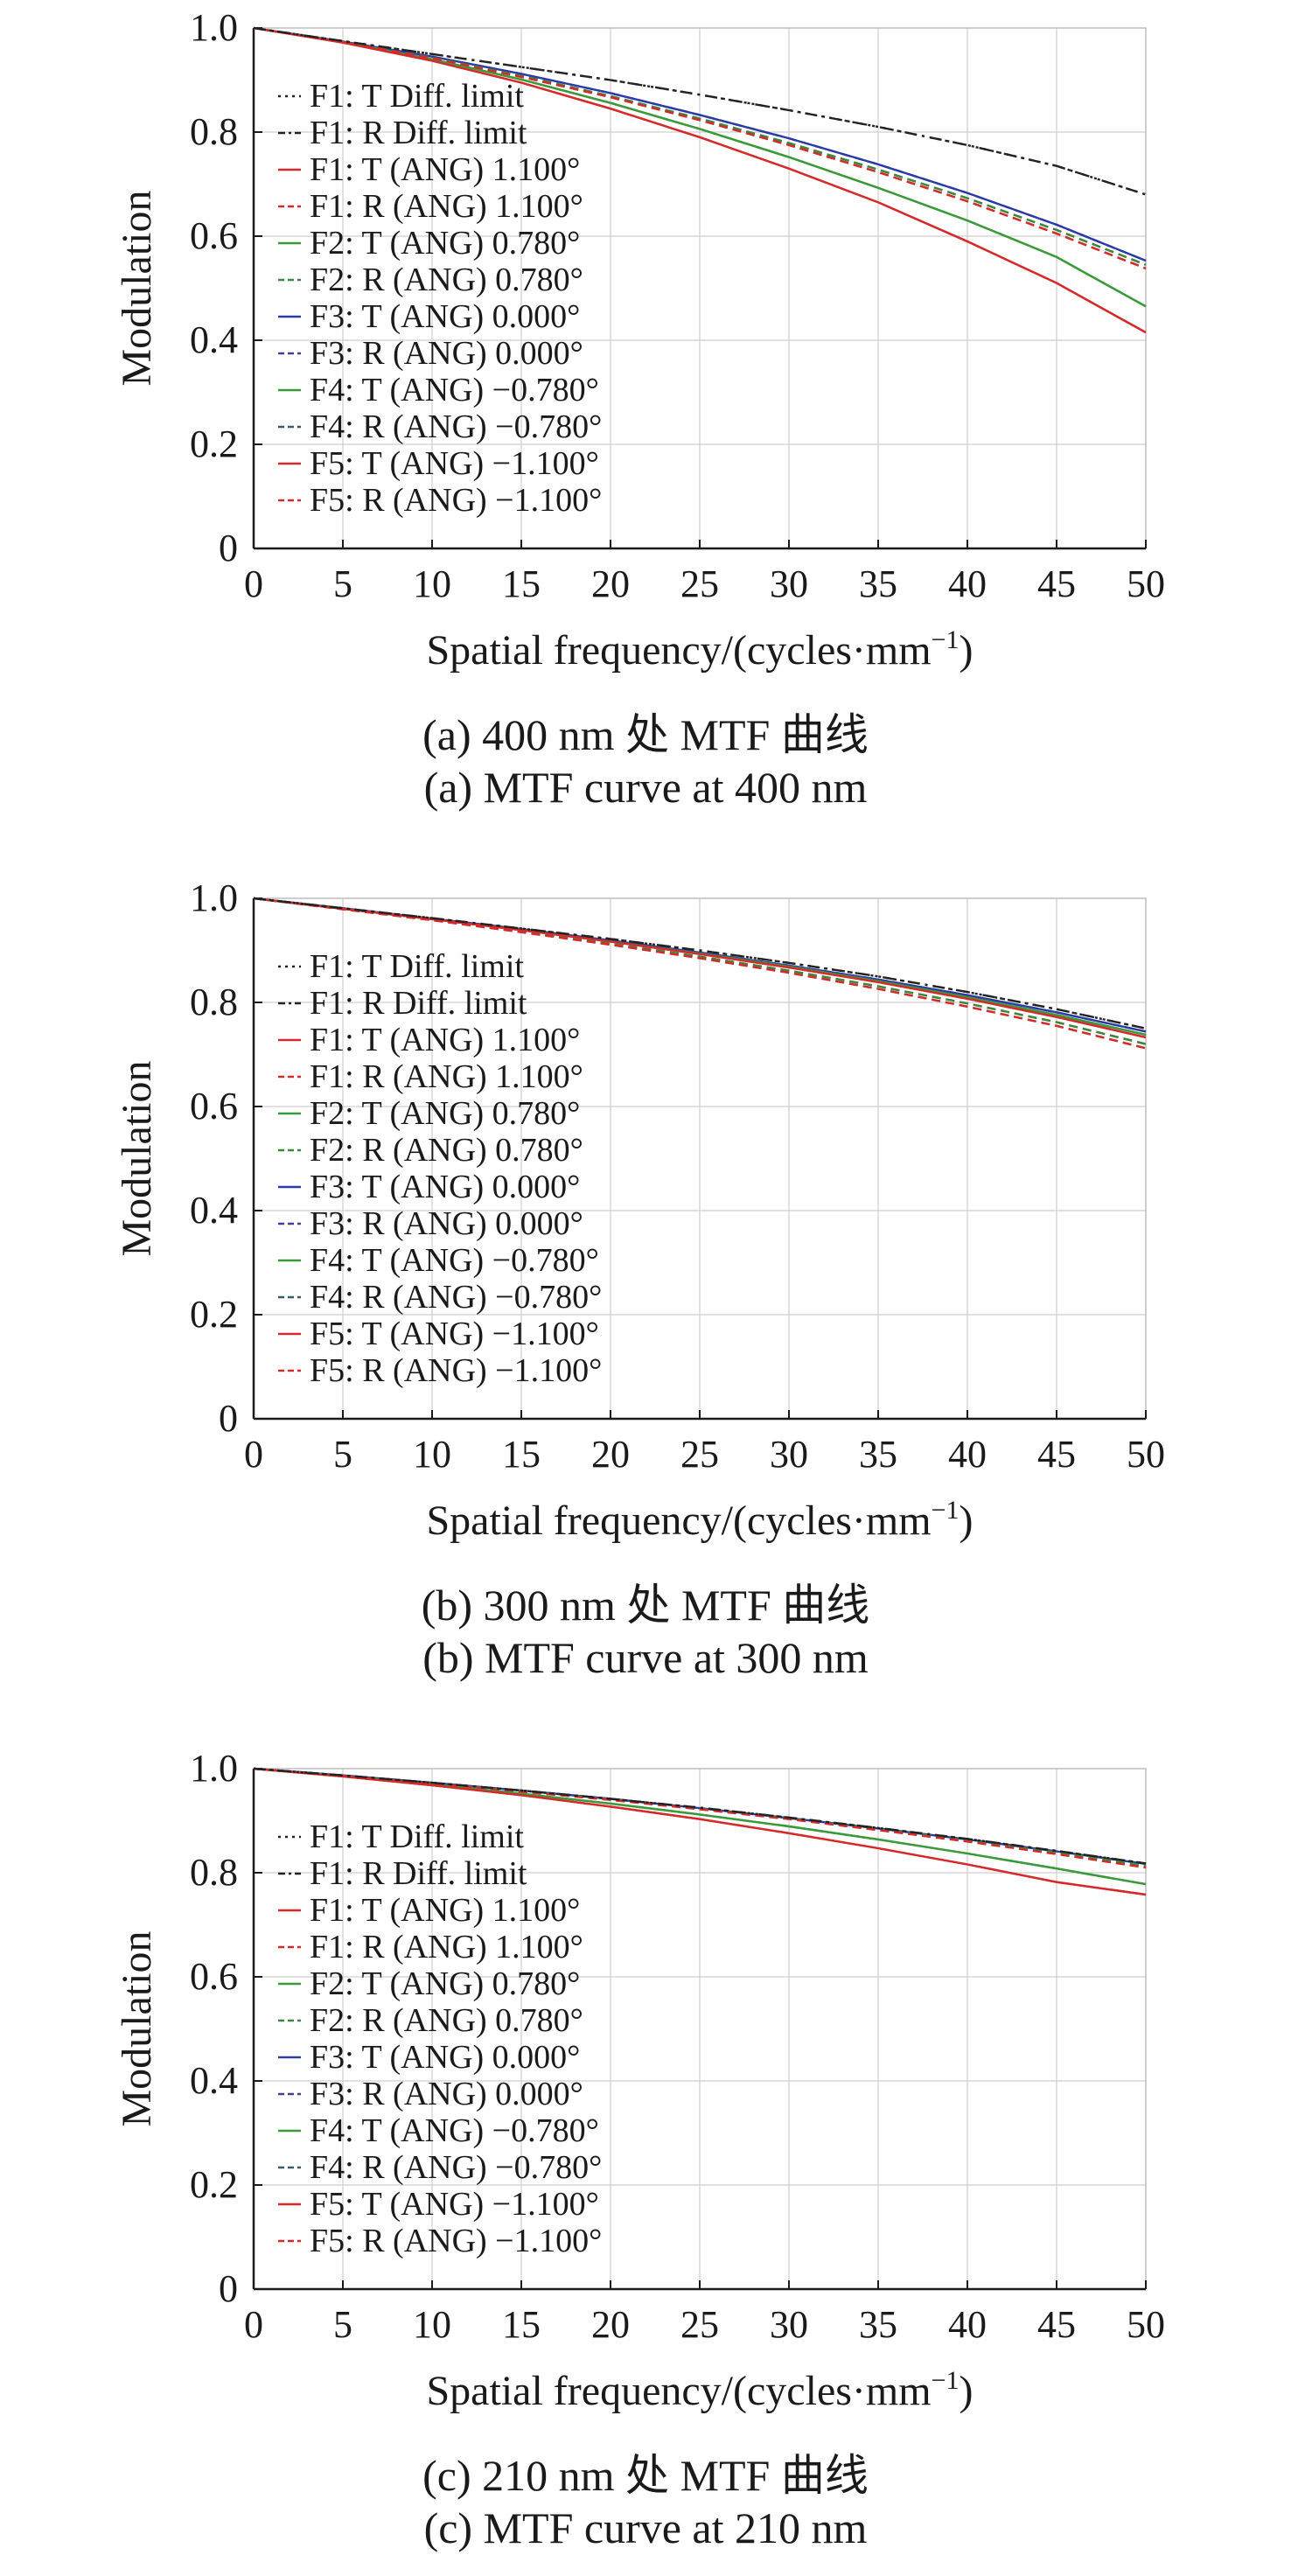  What do you see at coordinates (646, 787) in the screenshot?
I see `caption-en: (a) MTF curve at 400 nm` at bounding box center [646, 787].